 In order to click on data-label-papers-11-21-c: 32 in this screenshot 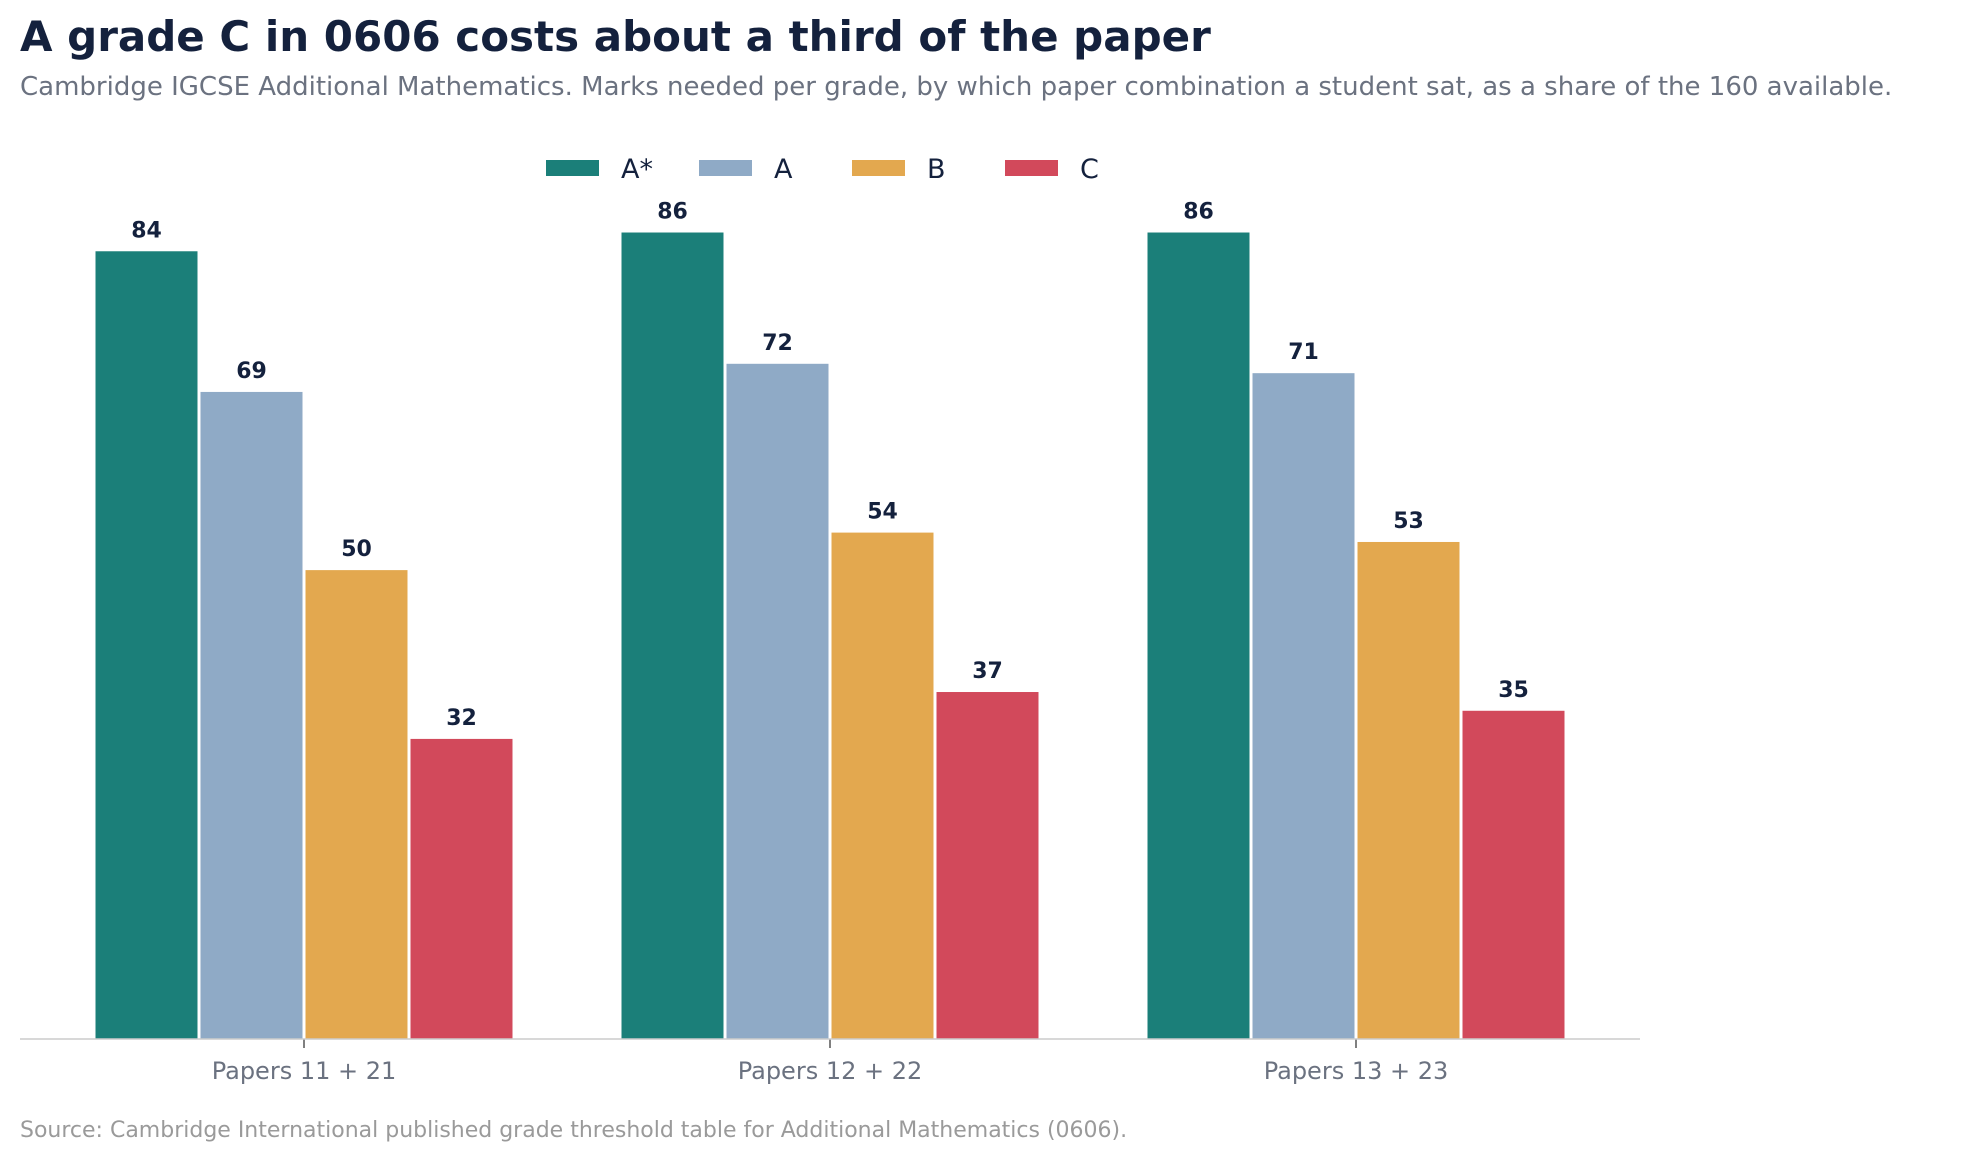, I will do `click(461, 718)`.